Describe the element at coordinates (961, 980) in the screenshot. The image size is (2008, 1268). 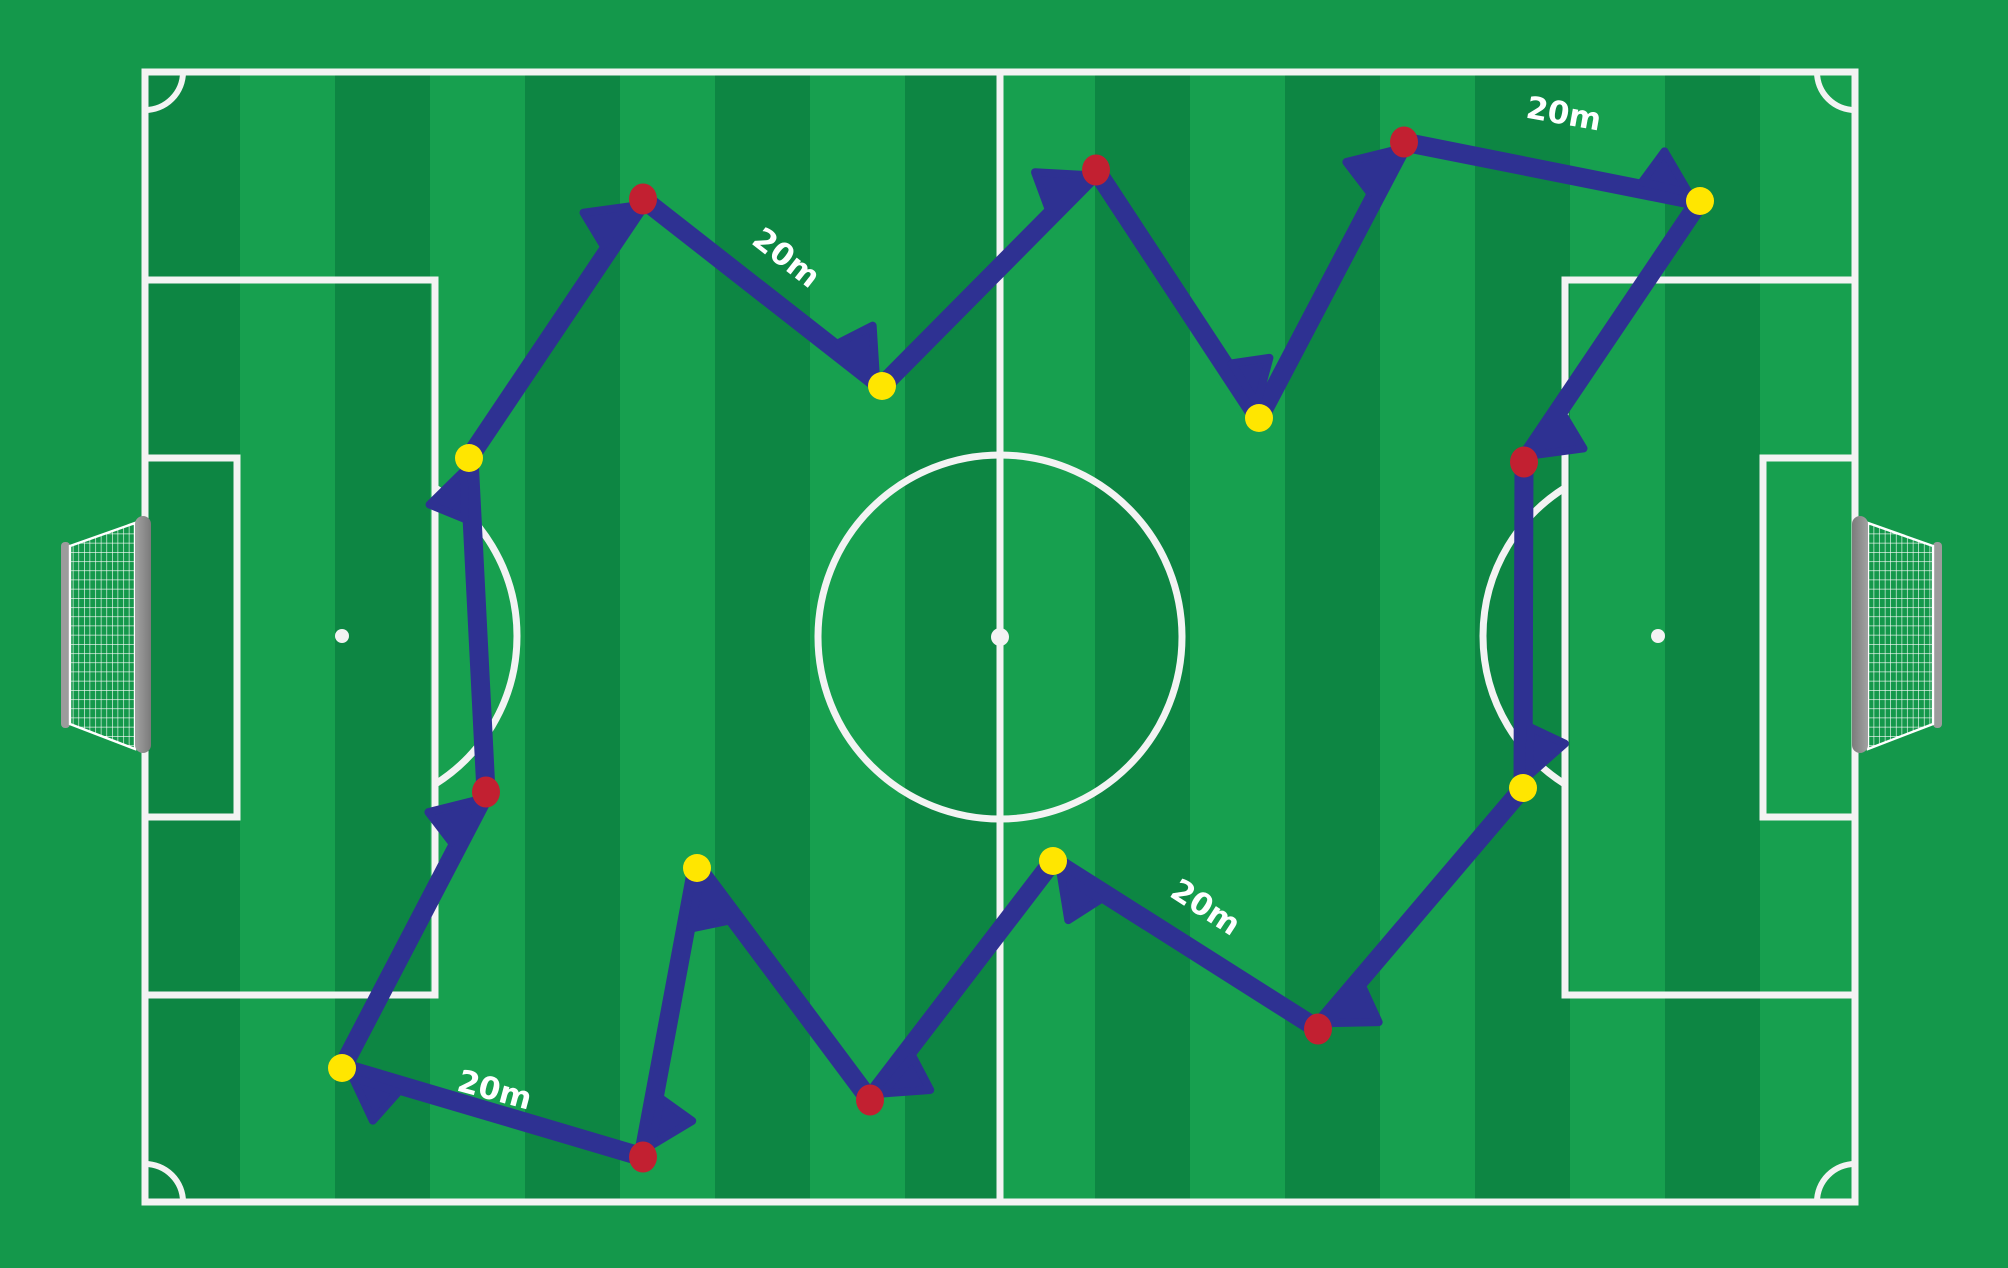
I see `drill-segment-I-K` at that location.